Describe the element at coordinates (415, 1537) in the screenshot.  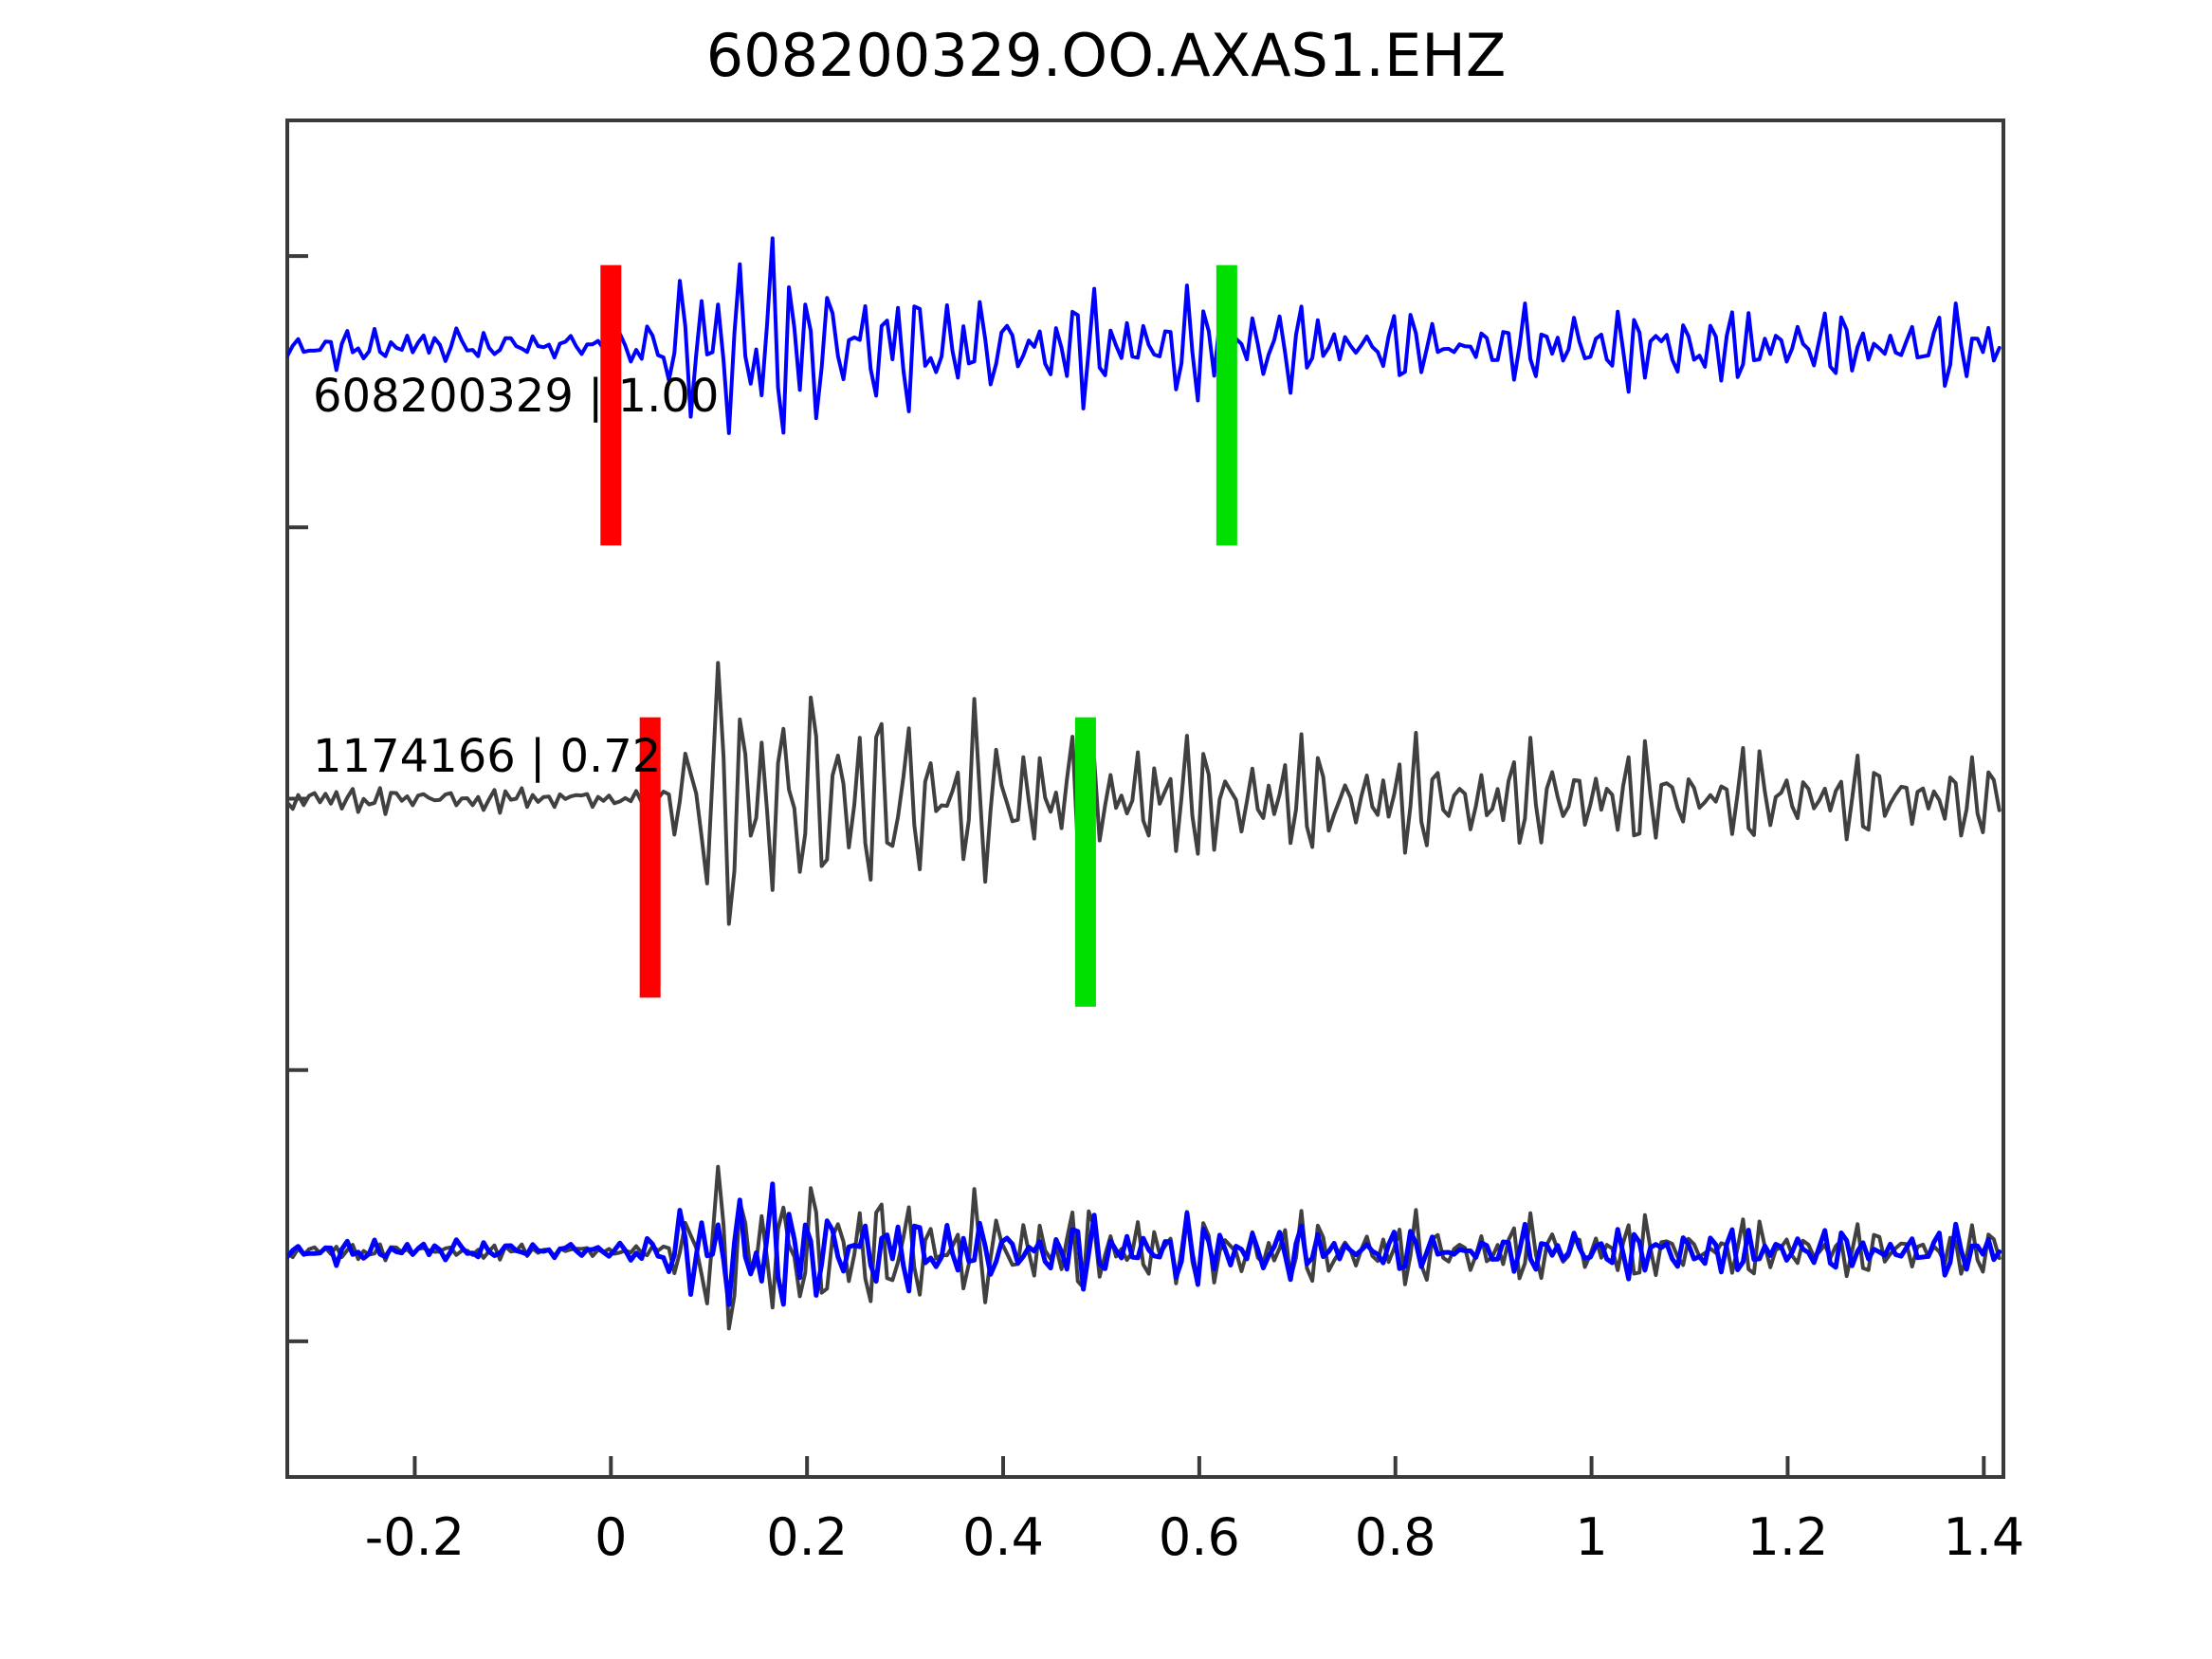
I see `x-tick-label: -0.2` at that location.